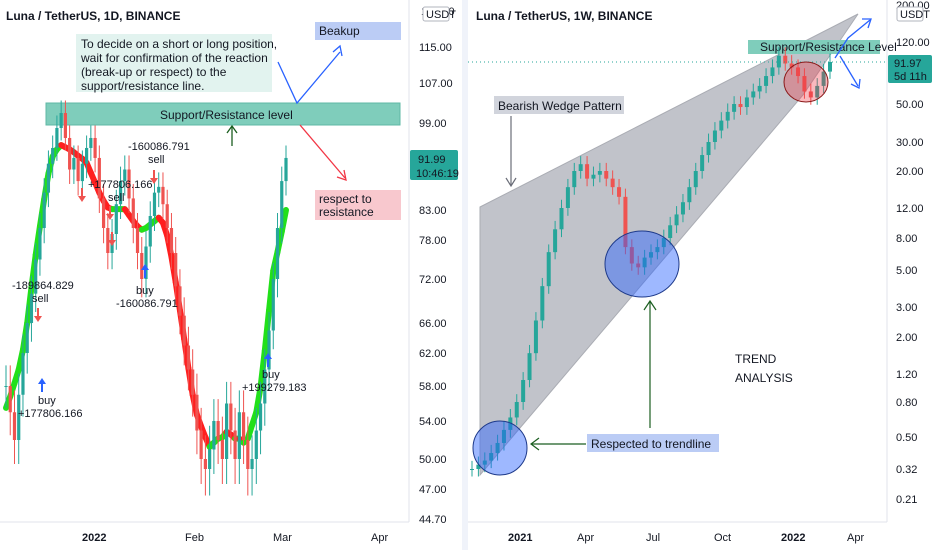  I want to click on breakup-label: Beakup, so click(339, 31).